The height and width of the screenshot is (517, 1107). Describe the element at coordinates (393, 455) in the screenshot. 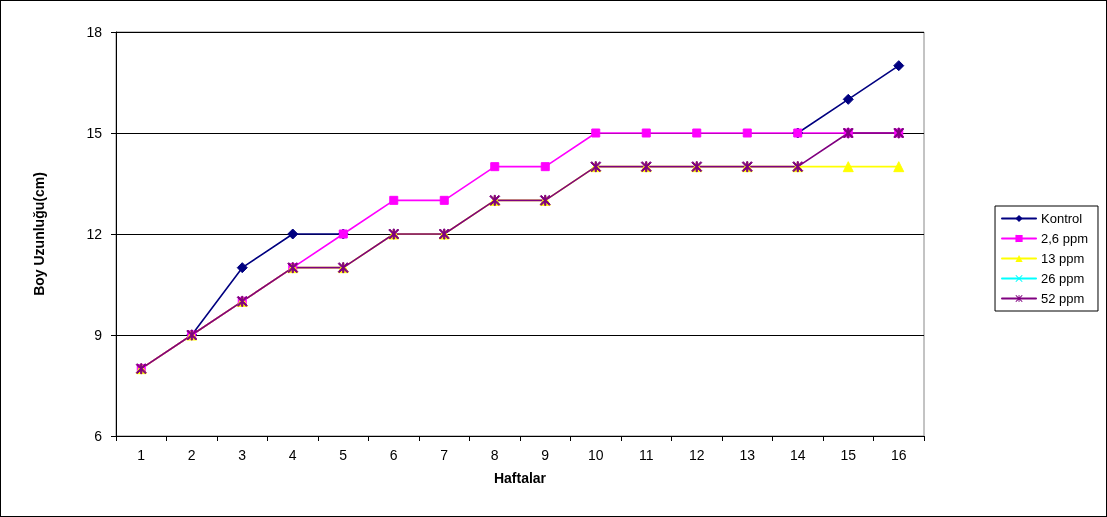

I see `x-tick-label: 6` at that location.